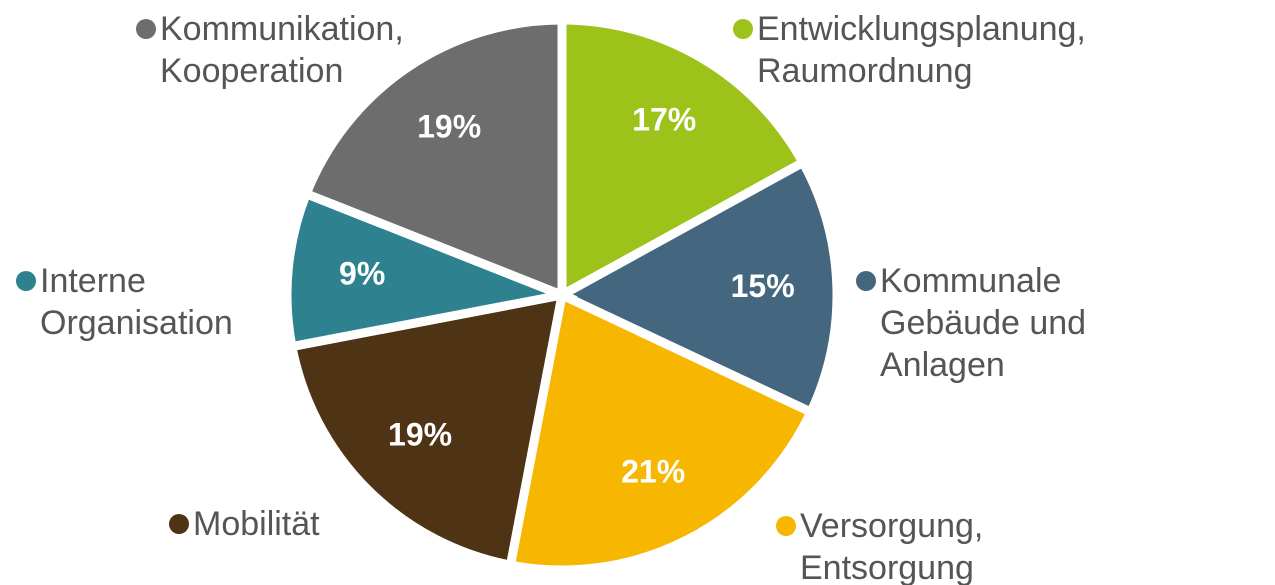 This screenshot has height=585, width=1275. What do you see at coordinates (763, 286) in the screenshot?
I see `value-label: 15%` at bounding box center [763, 286].